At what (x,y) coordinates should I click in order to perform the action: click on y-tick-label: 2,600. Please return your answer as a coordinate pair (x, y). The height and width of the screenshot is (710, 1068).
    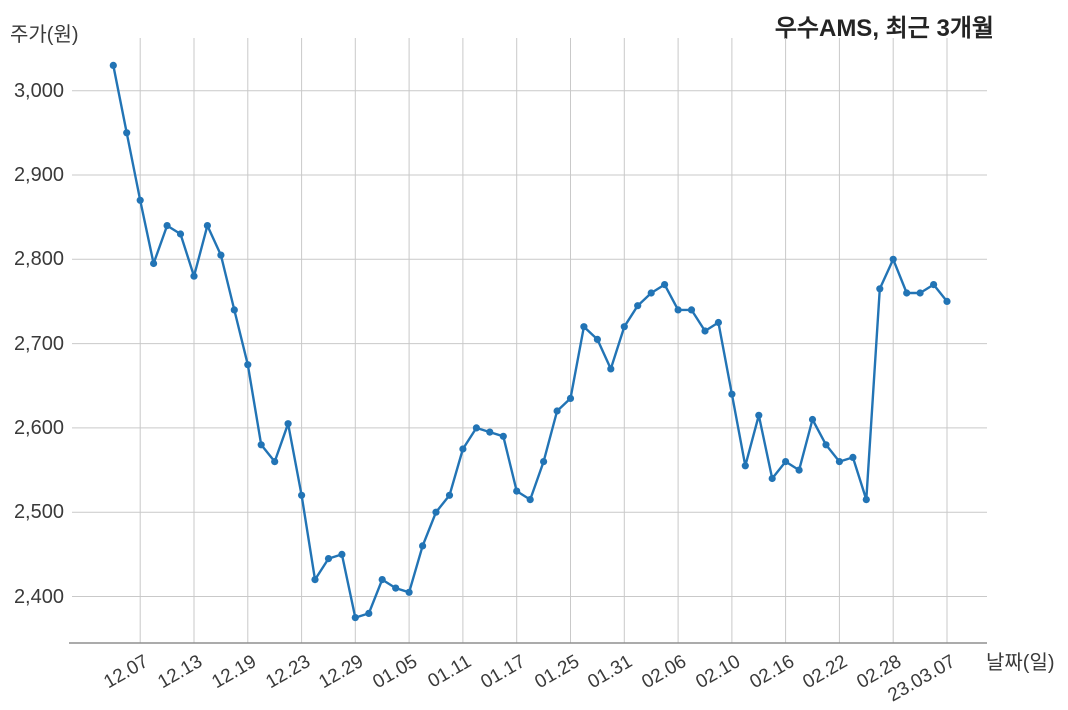
    Looking at the image, I should click on (38, 427).